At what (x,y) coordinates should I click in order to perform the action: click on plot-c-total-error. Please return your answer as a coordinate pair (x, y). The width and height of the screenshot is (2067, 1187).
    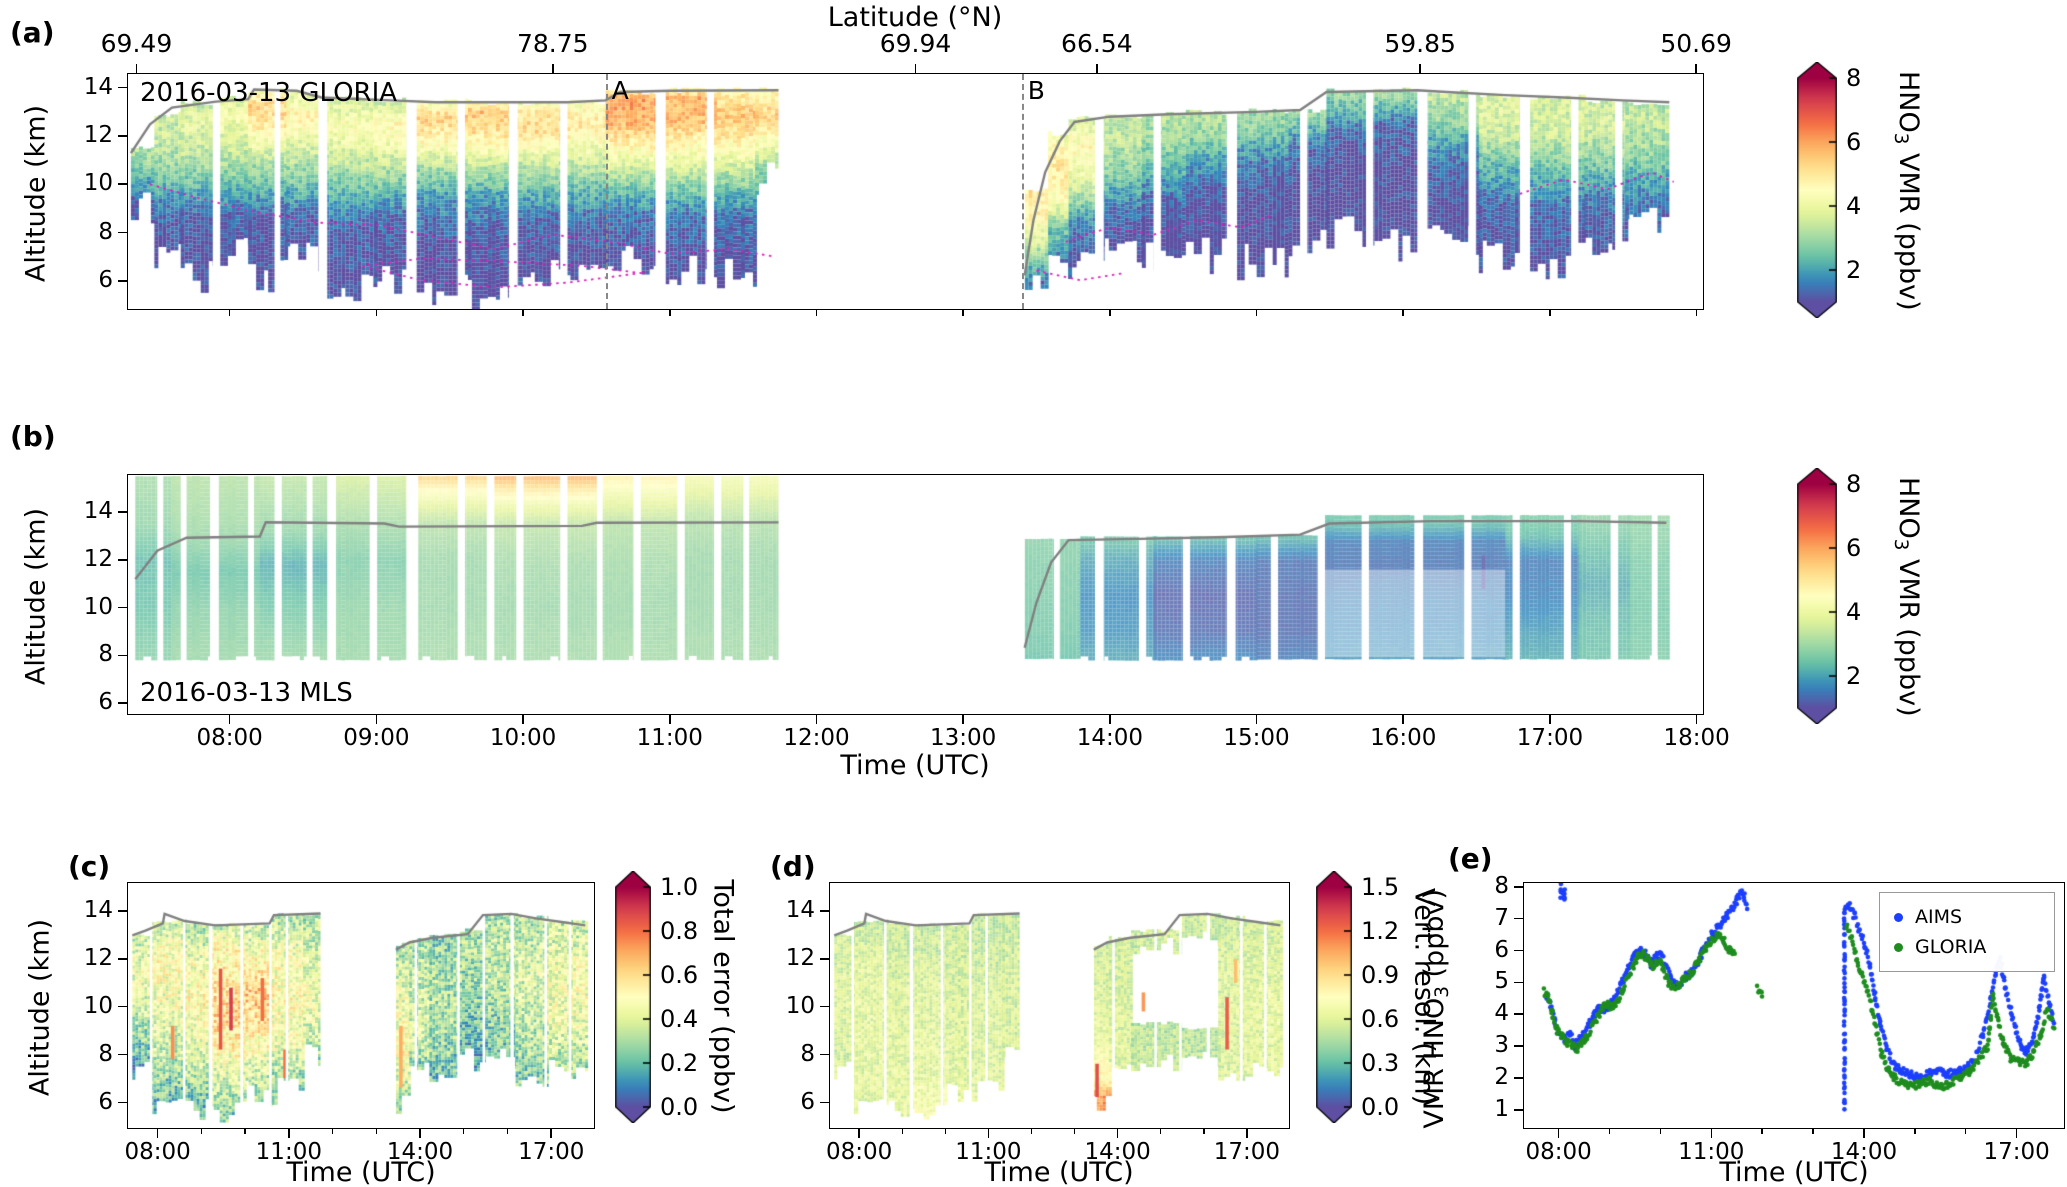
    Looking at the image, I should click on (361, 1005).